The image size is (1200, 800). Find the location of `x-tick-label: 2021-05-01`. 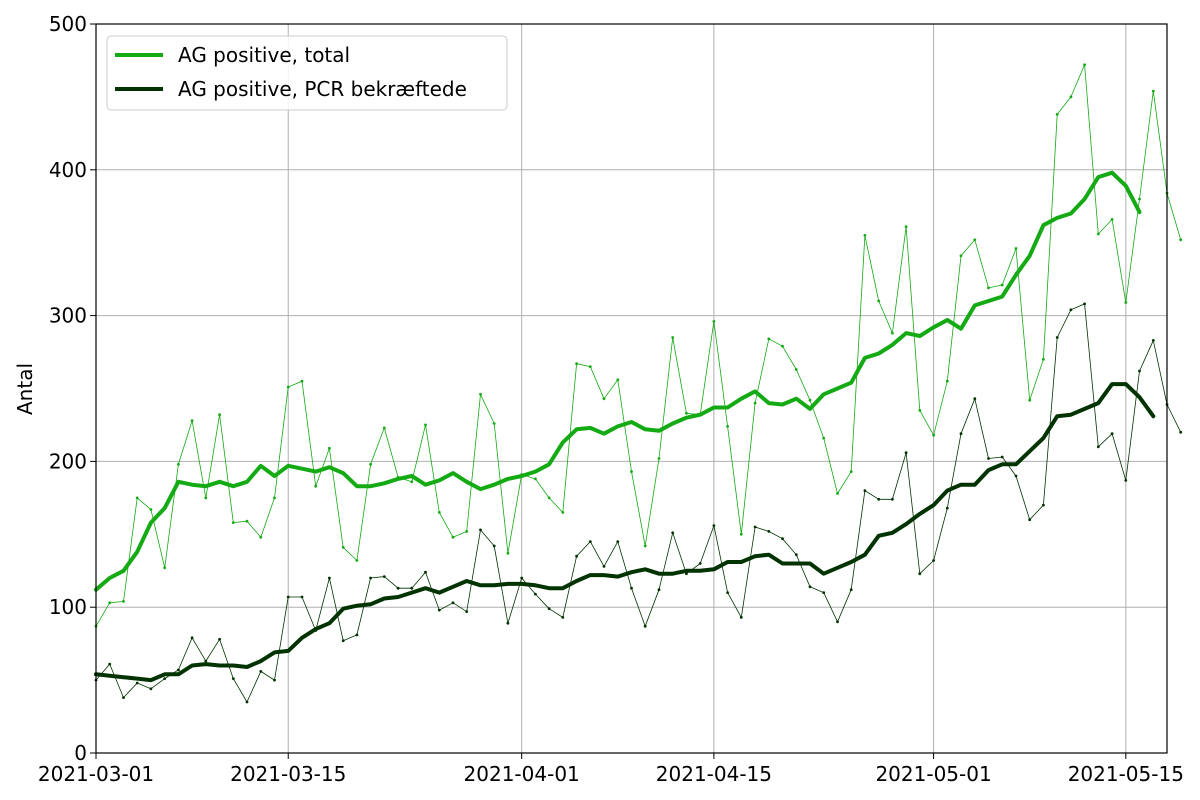

x-tick-label: 2021-05-01 is located at coordinates (933, 774).